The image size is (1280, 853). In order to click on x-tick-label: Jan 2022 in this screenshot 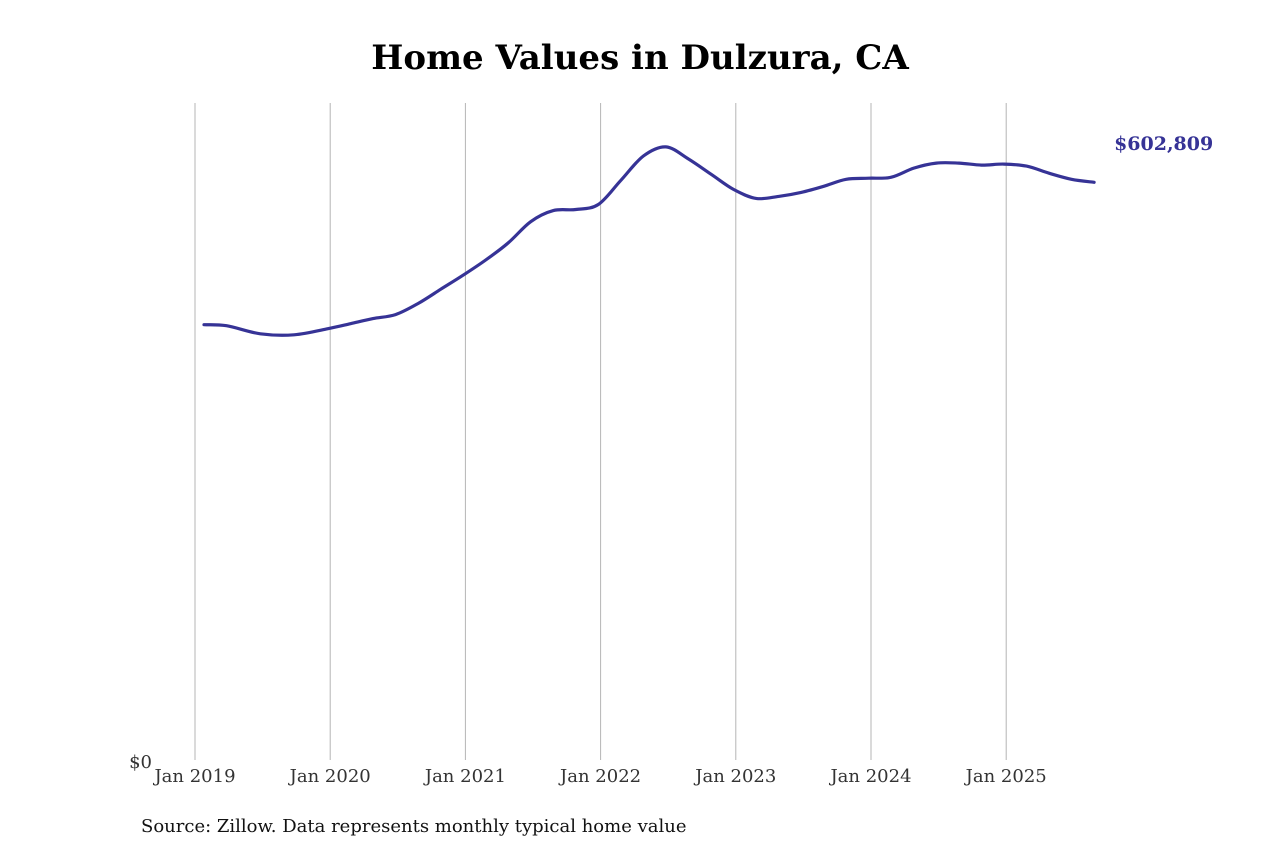, I will do `click(599, 776)`.